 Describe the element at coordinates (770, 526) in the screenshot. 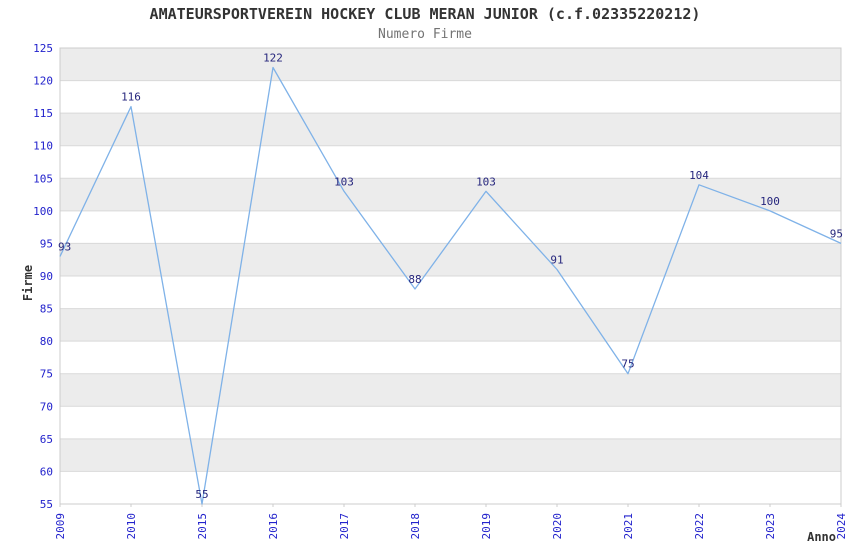

I see `x-tick-label: 2023` at that location.